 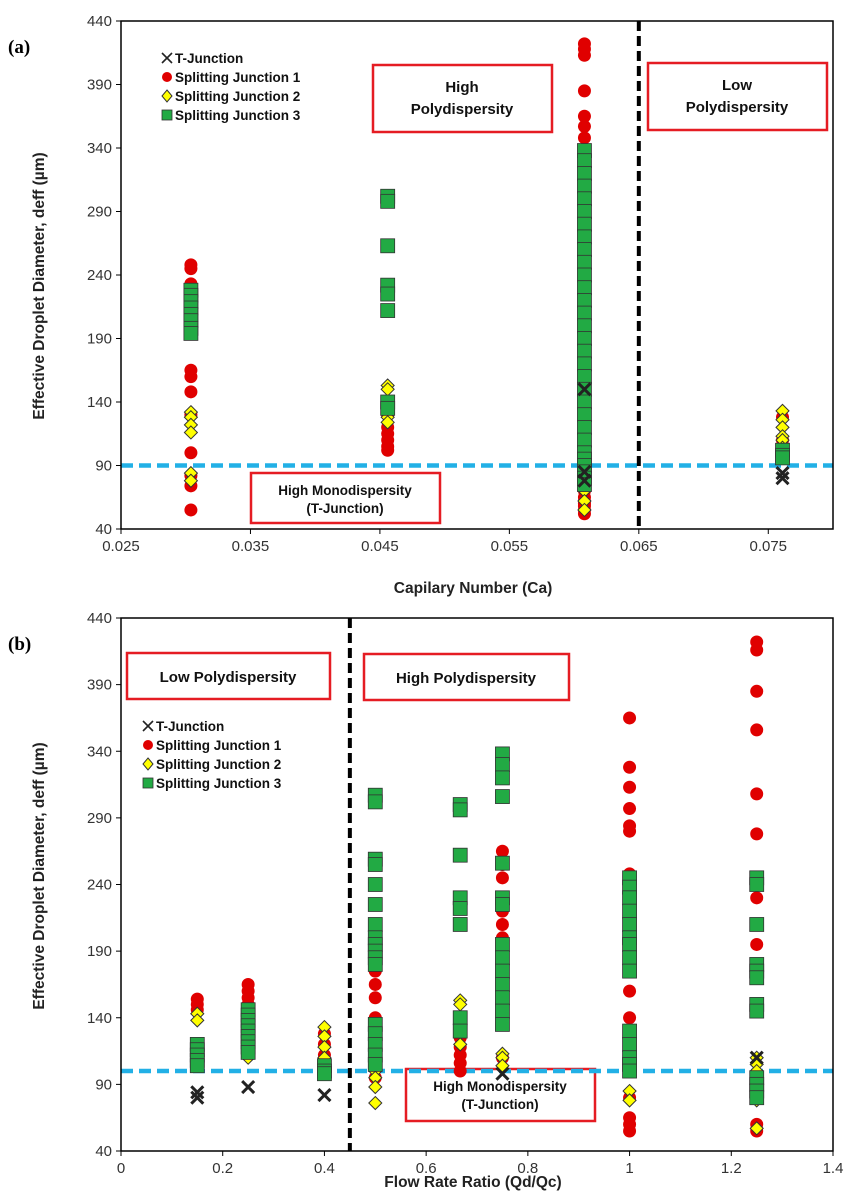 I want to click on x-tick-label: 1, so click(x=629, y=1168).